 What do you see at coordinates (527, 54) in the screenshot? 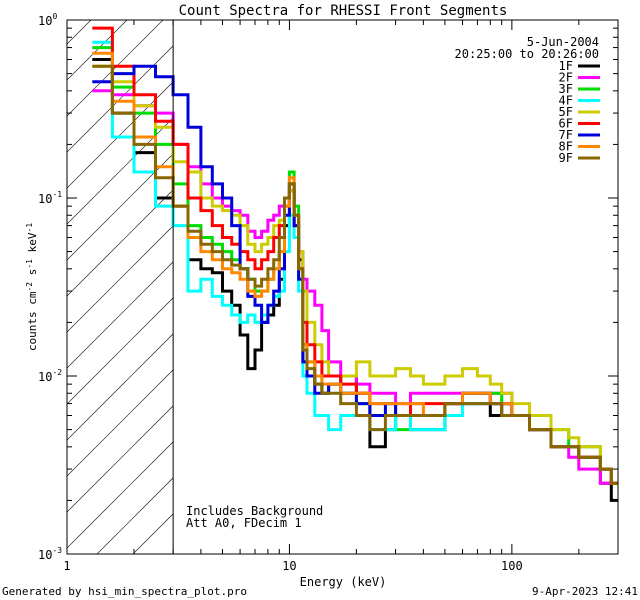
I see `legend-time-range: 20:25:00 to 20:26:00` at bounding box center [527, 54].